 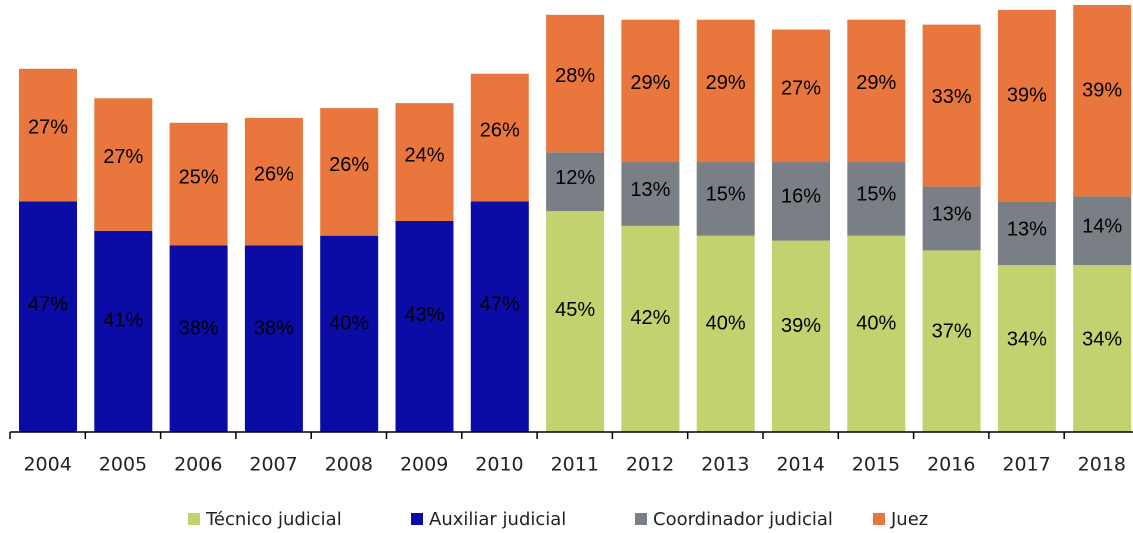 I want to click on x-tick-label: 2018, so click(x=1102, y=465).